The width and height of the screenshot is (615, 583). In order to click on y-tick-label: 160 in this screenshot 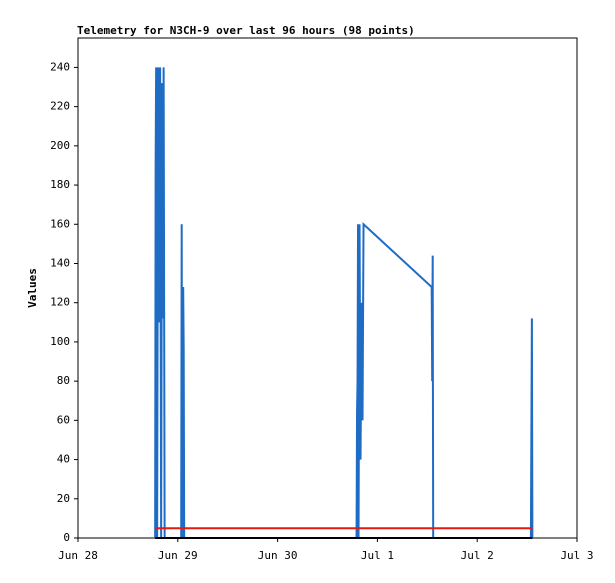, I will do `click(60, 223)`.